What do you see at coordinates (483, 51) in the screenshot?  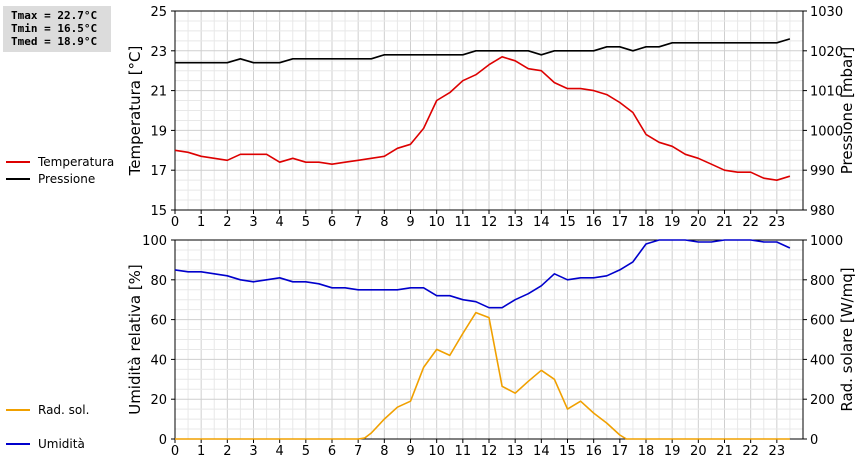 I see `top-series-pressione` at bounding box center [483, 51].